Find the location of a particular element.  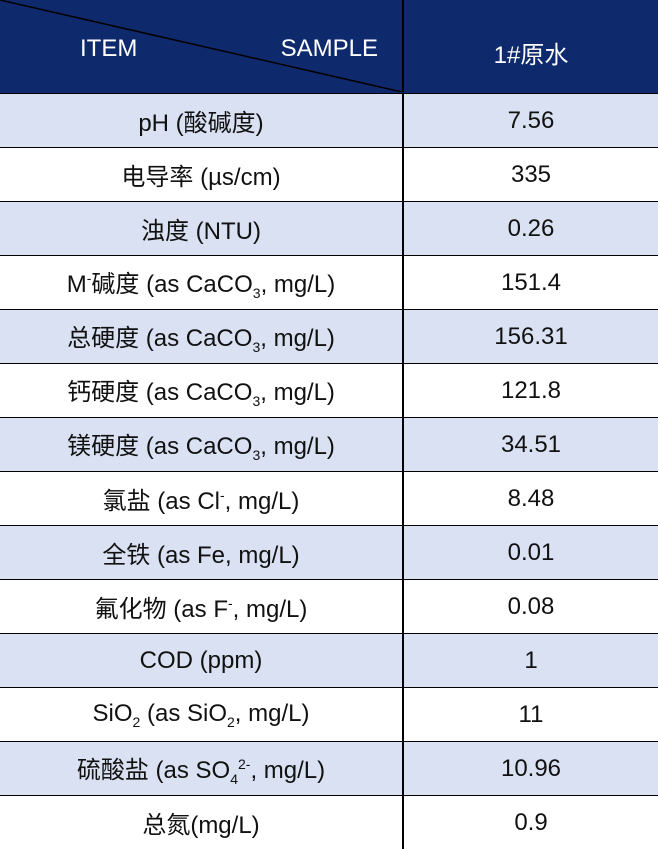

item-cell: 镁硬度 (as CaCO3, mg/L) is located at coordinates (202, 444).